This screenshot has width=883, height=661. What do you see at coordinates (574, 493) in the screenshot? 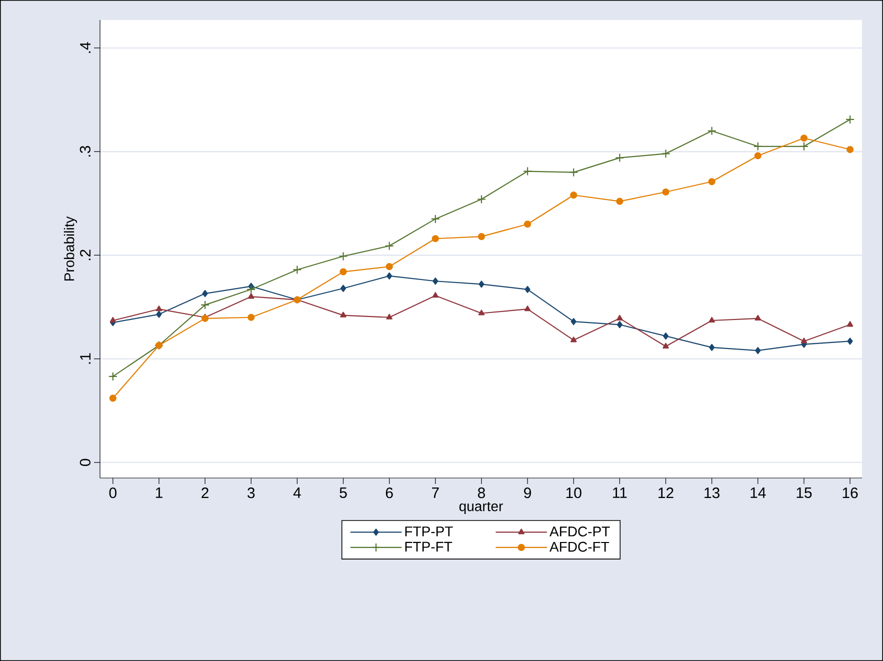
I see `x-tick-label: 10` at bounding box center [574, 493].